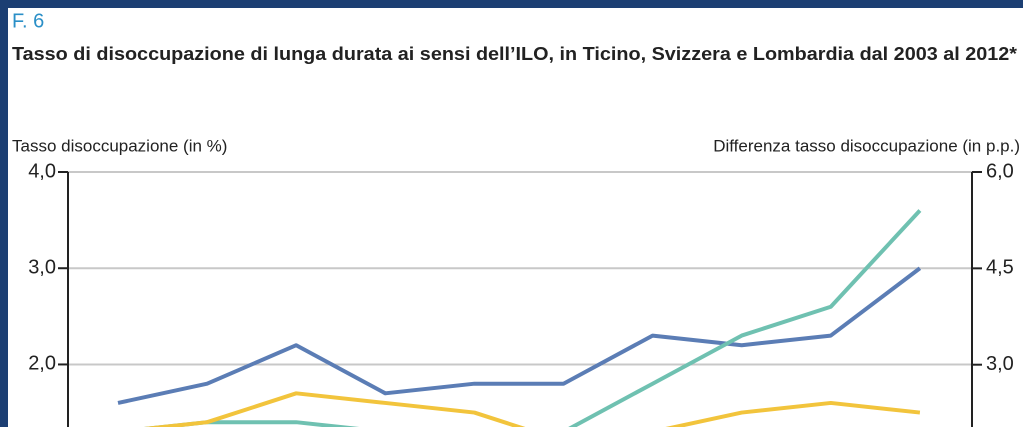 The height and width of the screenshot is (427, 1023). What do you see at coordinates (42, 268) in the screenshot?
I see `y-tick-label: 3,0` at bounding box center [42, 268].